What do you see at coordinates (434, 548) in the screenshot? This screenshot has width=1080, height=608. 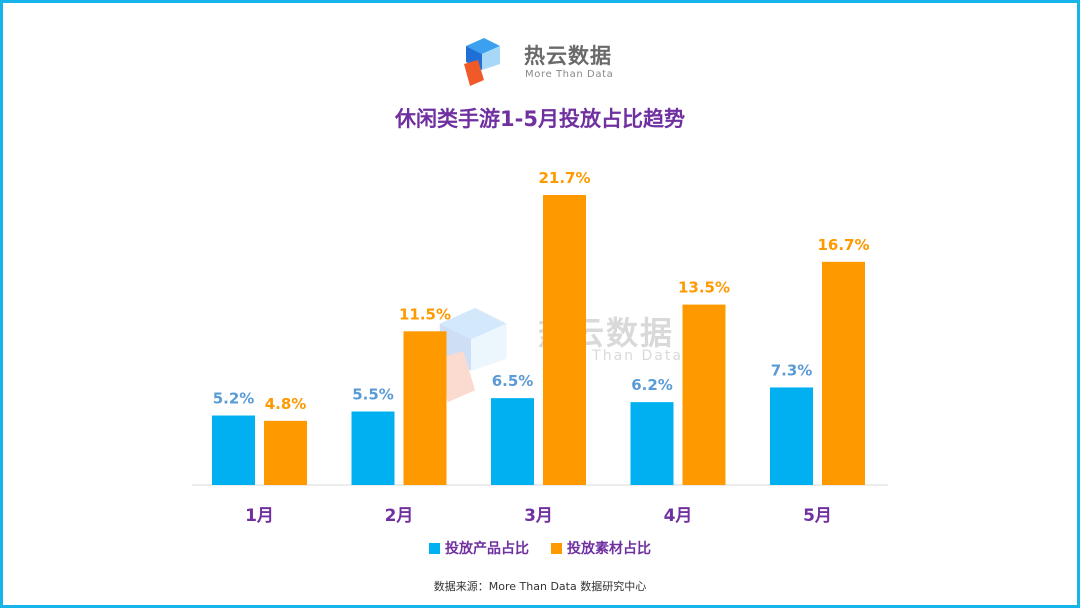 I see `legend-swatch-products` at bounding box center [434, 548].